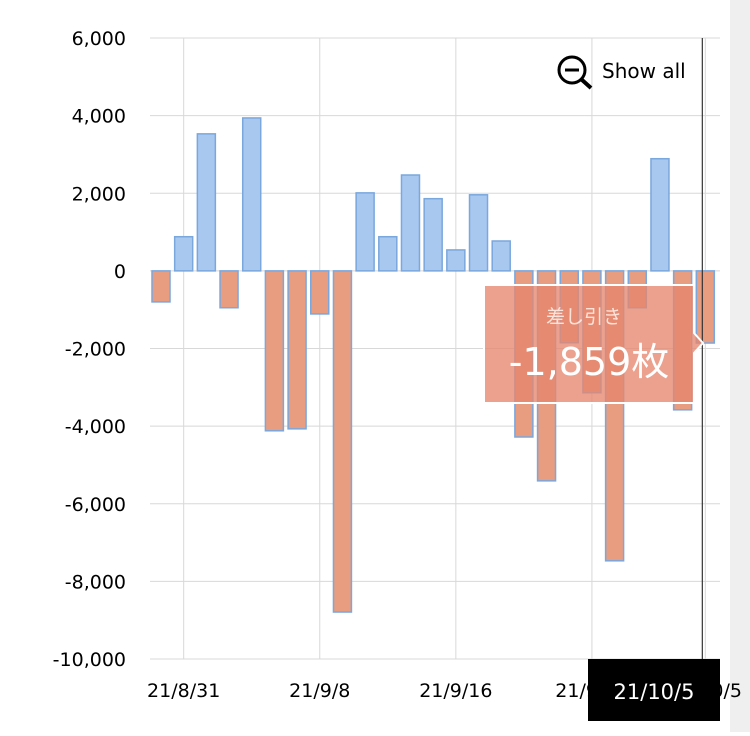 The height and width of the screenshot is (736, 750). Describe the element at coordinates (589, 362) in the screenshot. I see `tooltip-value: -1,859枚` at that location.